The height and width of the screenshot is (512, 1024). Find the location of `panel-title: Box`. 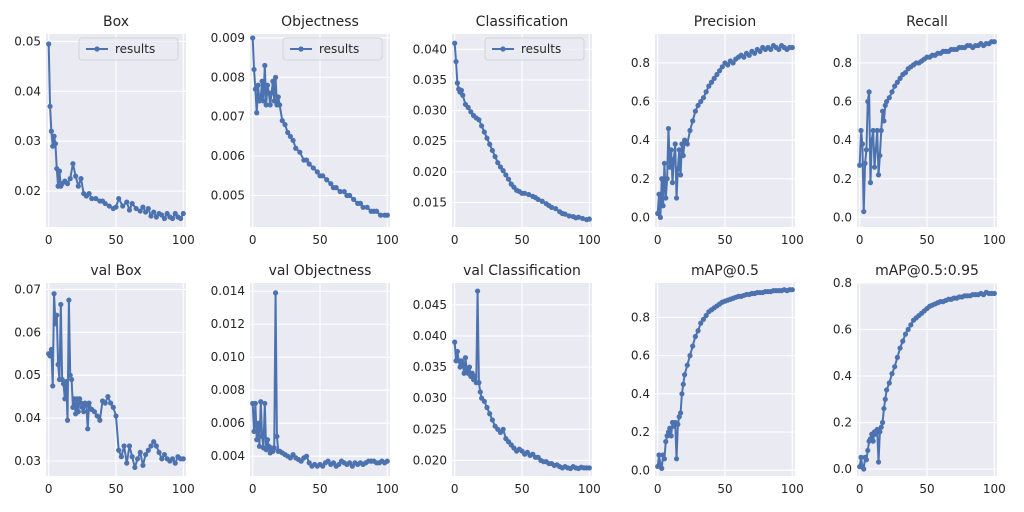

panel-title: Box is located at coordinates (116, 22).